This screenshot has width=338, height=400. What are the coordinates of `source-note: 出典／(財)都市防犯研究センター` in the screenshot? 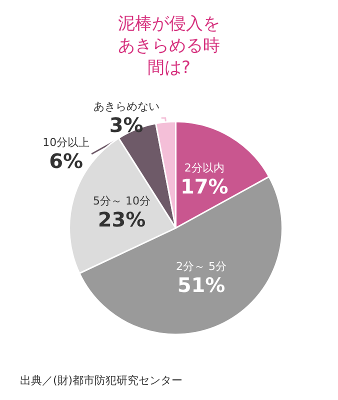 It's located at (101, 380).